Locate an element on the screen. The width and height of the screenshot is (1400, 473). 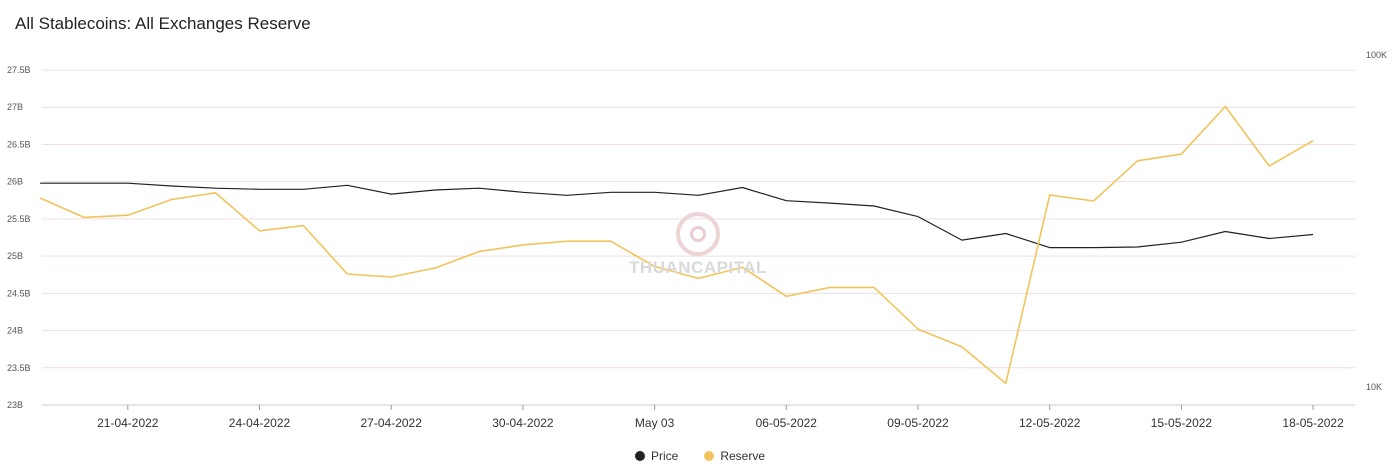
x-tick-label: 09-05-2022 is located at coordinates (918, 423).